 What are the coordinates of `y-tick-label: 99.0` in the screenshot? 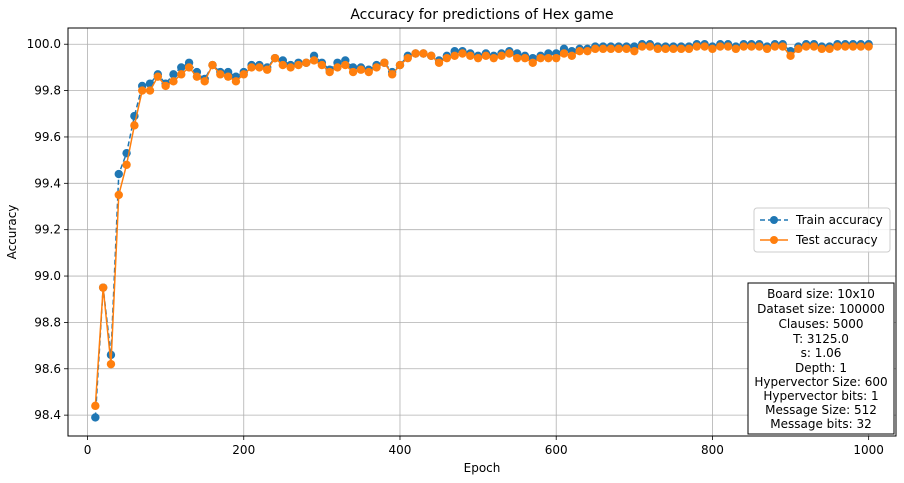 It's located at (47, 276).